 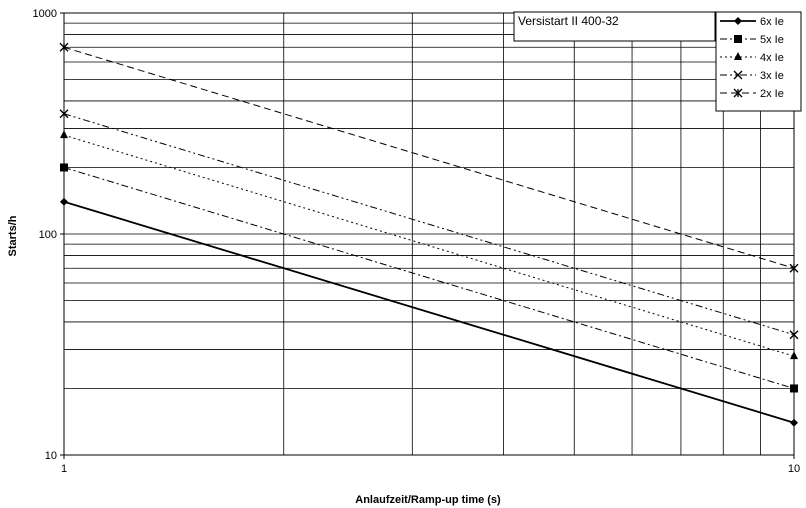 I want to click on annotation-label: Versistart II 400-32, so click(x=568, y=21).